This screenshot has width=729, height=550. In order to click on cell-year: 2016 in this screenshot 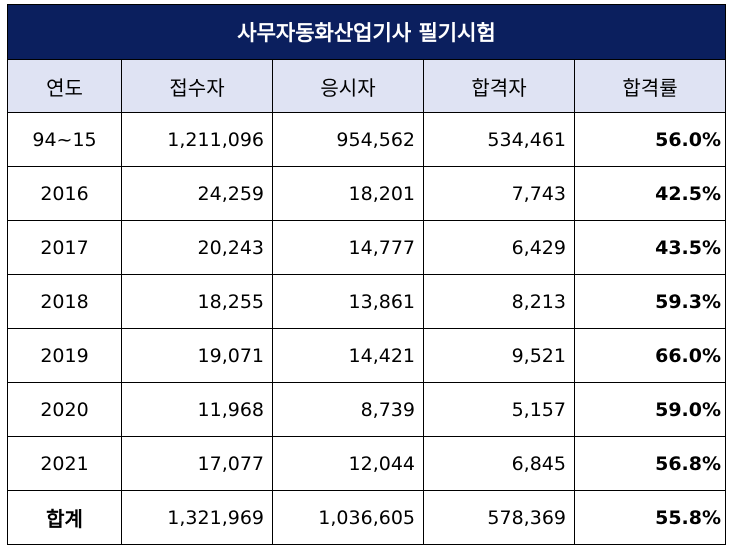, I will do `click(64, 193)`.